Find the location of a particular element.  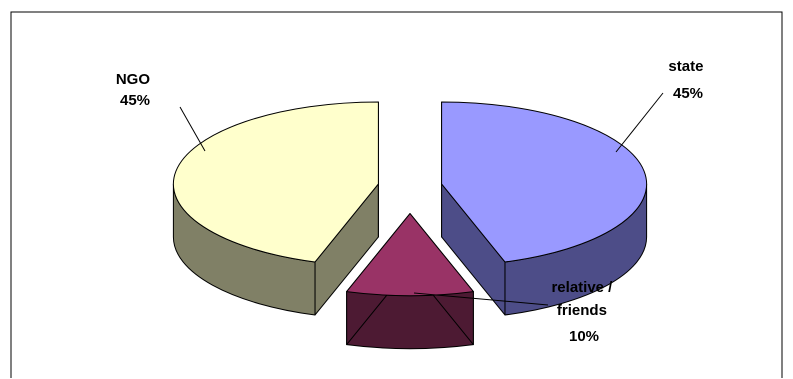

data-label-state: state 45% is located at coordinates (687, 80).